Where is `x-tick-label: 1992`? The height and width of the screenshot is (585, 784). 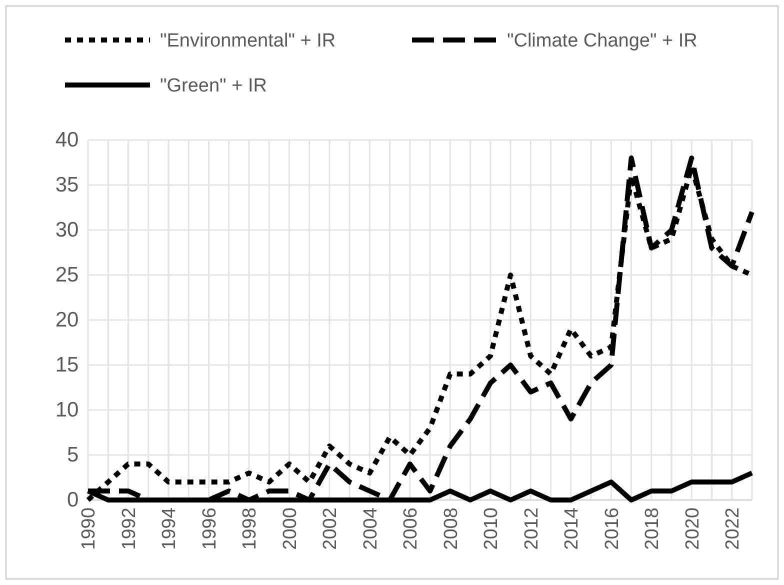 x-tick-label: 1992 is located at coordinates (129, 529).